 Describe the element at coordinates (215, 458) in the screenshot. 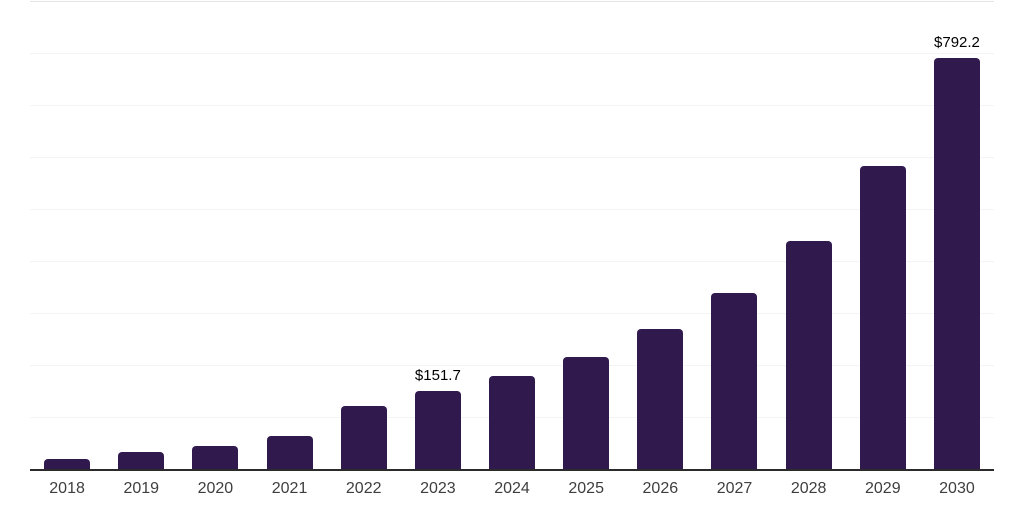

I see `bar-2020` at that location.